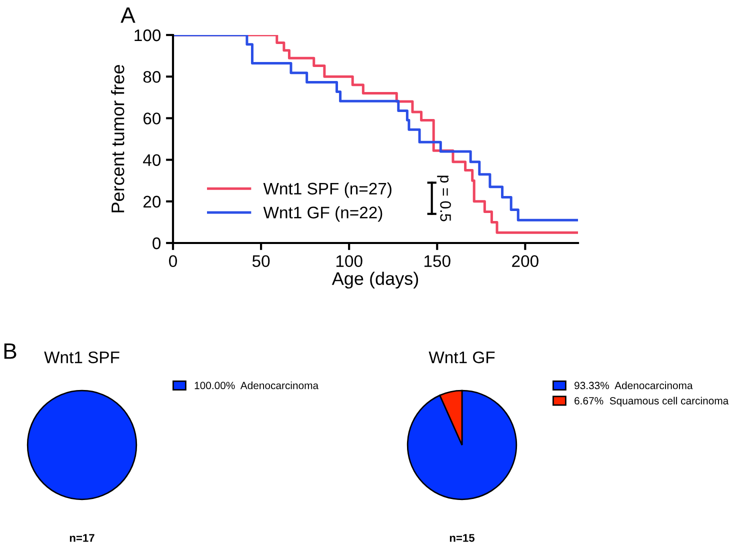 This screenshot has height=547, width=741. What do you see at coordinates (152, 160) in the screenshot?
I see `y-tick-label: 40` at bounding box center [152, 160].